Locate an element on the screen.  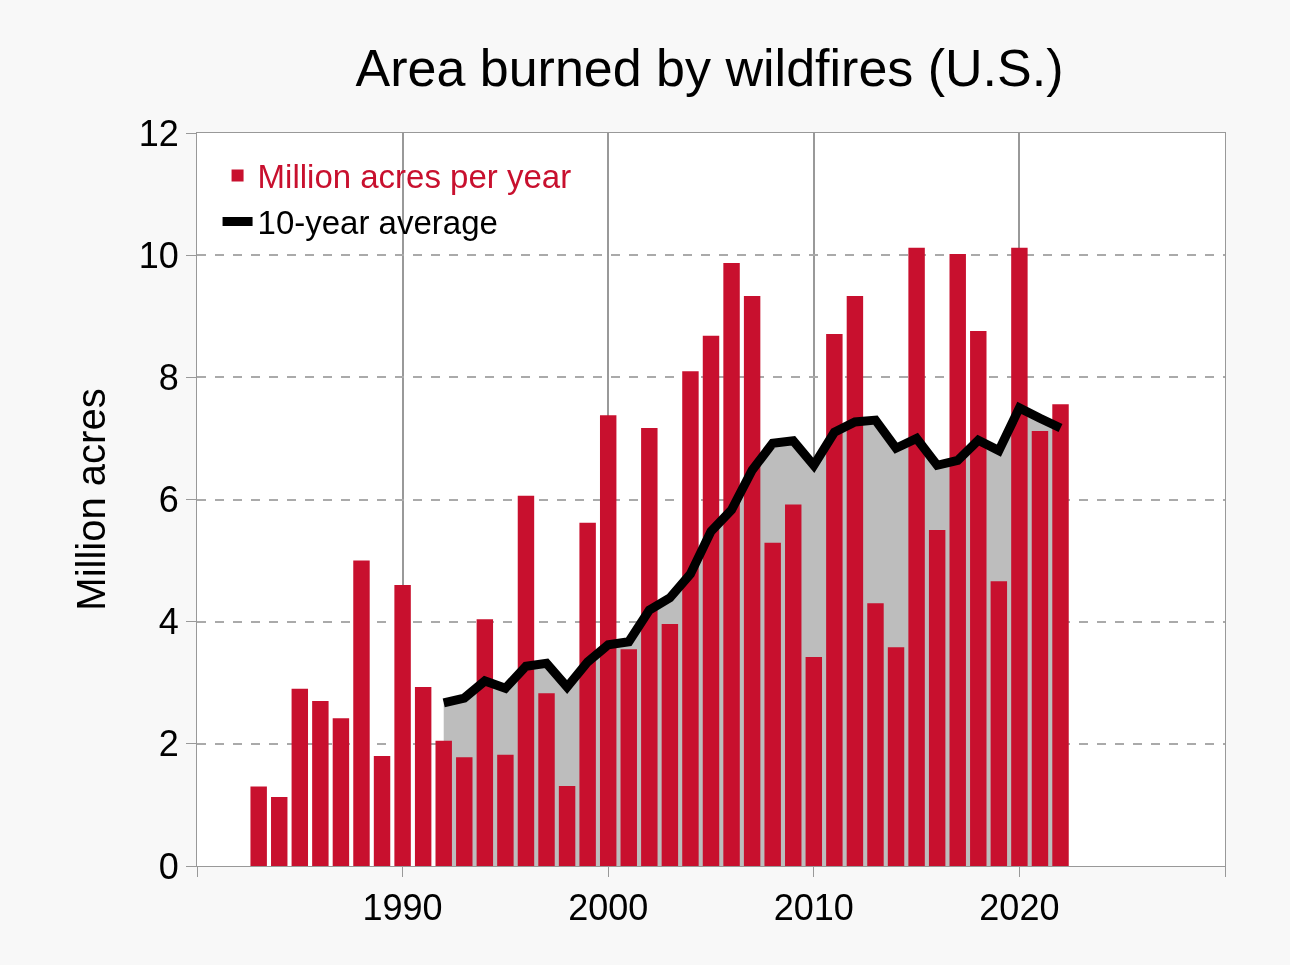
legend-label: Million acres per year is located at coordinates (414, 177).